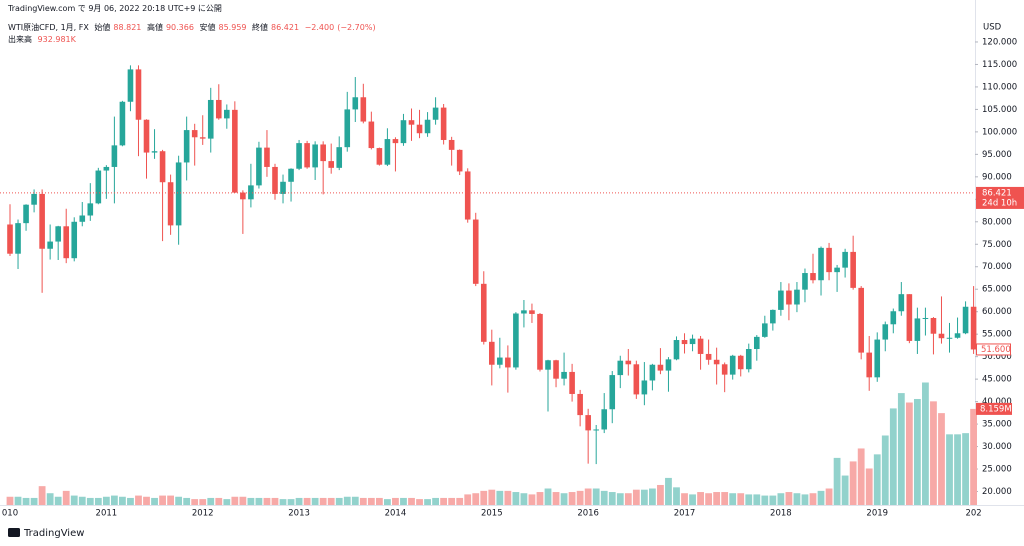 This screenshot has width=1024, height=546. Describe the element at coordinates (102, 27) in the screenshot. I see `open-label: 始値` at that location.